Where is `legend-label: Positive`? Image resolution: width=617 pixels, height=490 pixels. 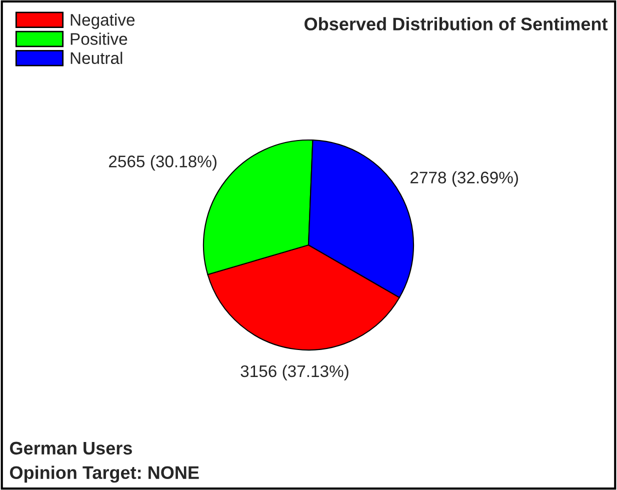
legend-label: Positive is located at coordinates (99, 38).